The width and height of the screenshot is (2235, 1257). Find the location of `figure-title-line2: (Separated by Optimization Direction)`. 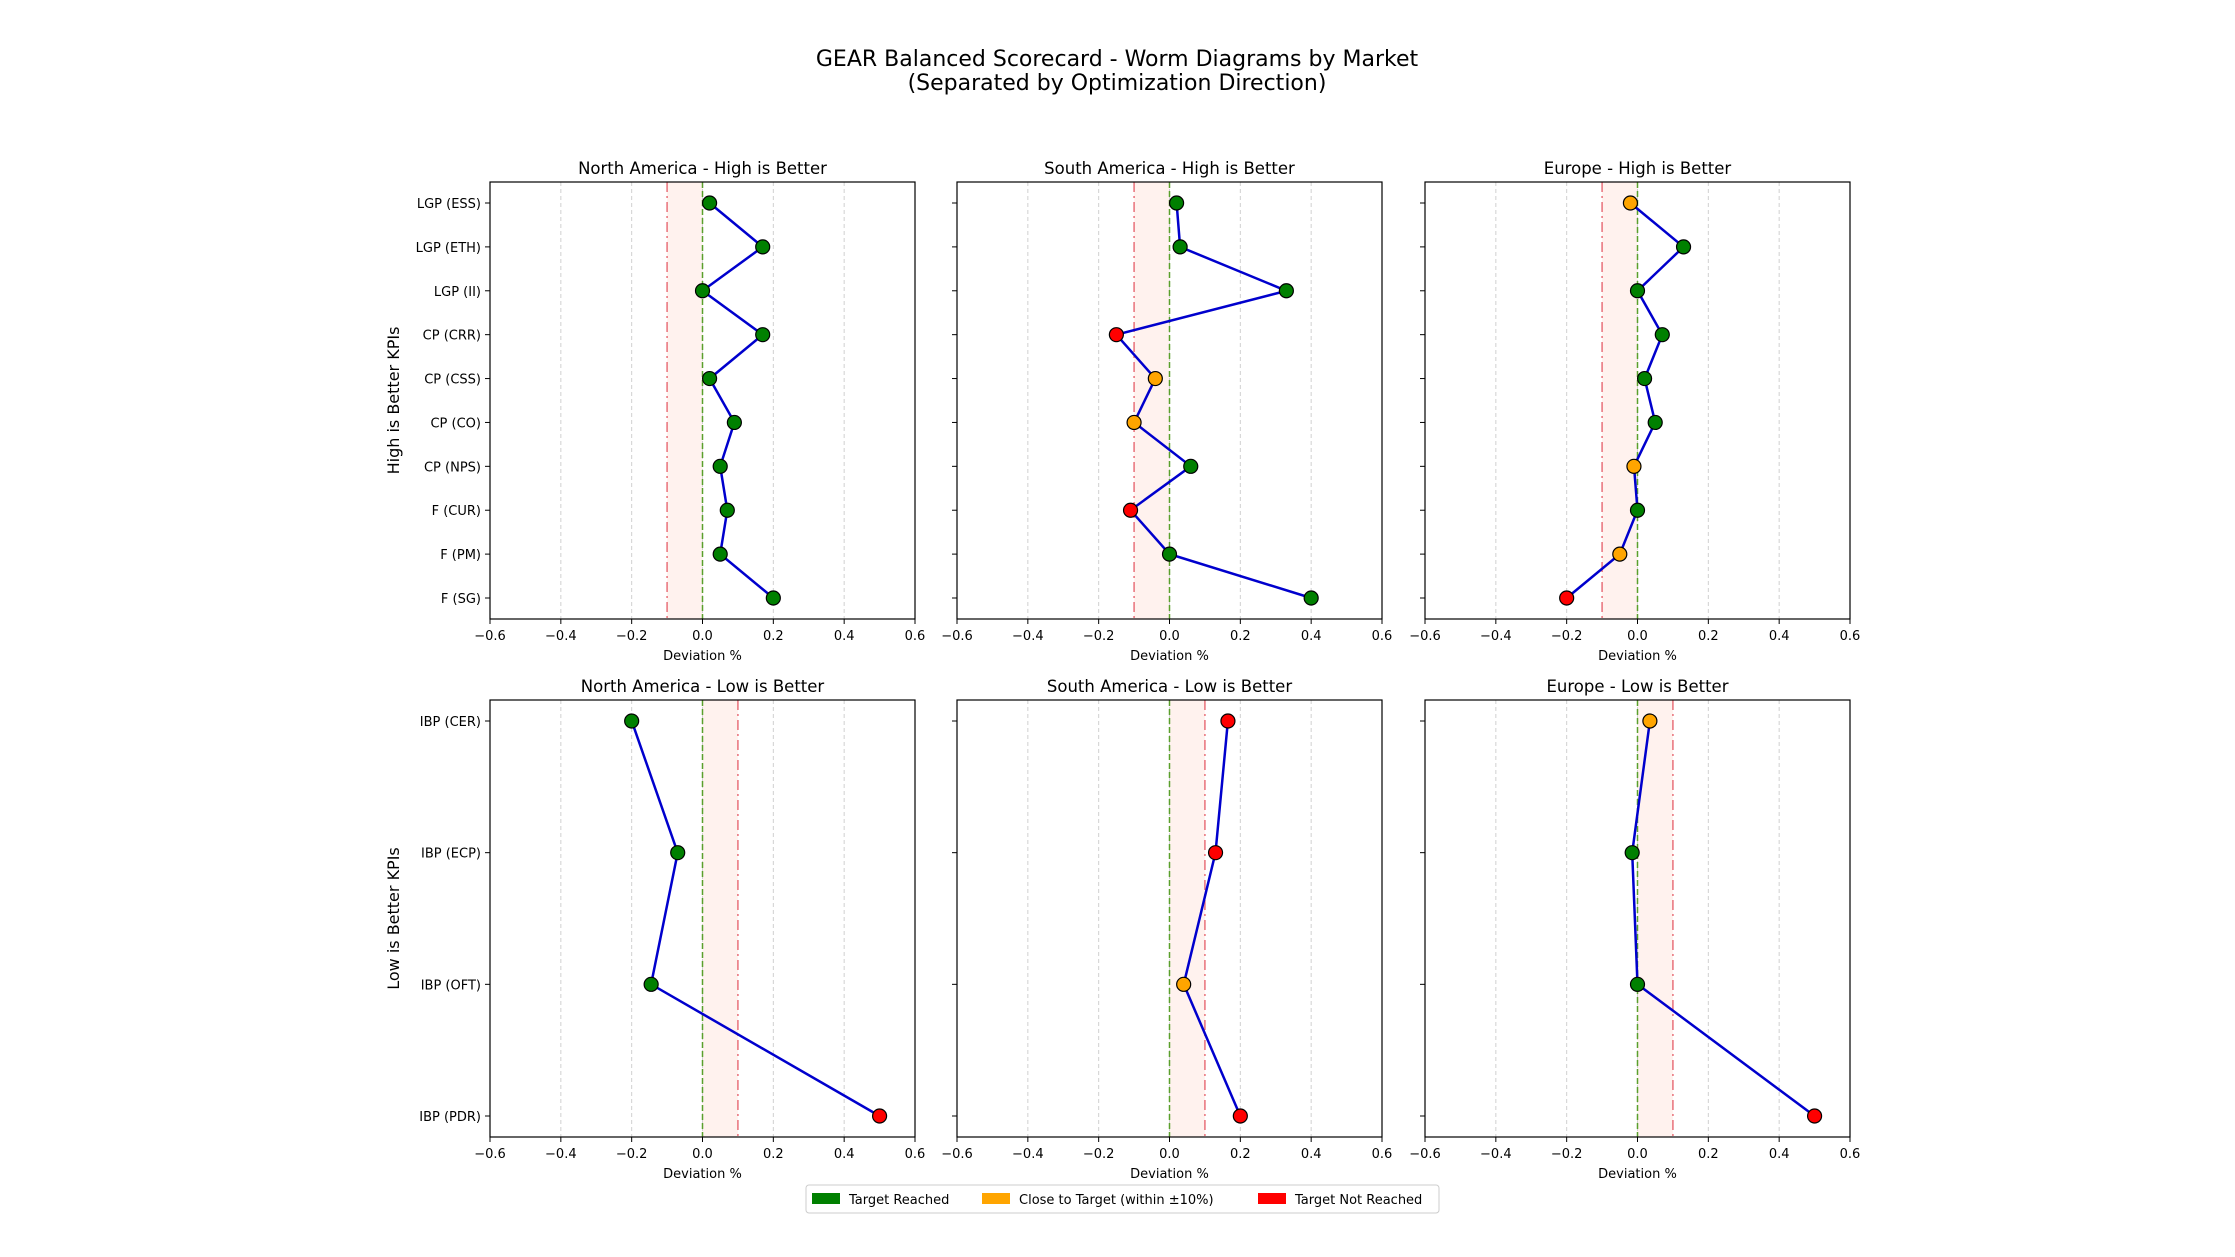

figure-title-line2: (Separated by Optimization Direction) is located at coordinates (1117, 83).